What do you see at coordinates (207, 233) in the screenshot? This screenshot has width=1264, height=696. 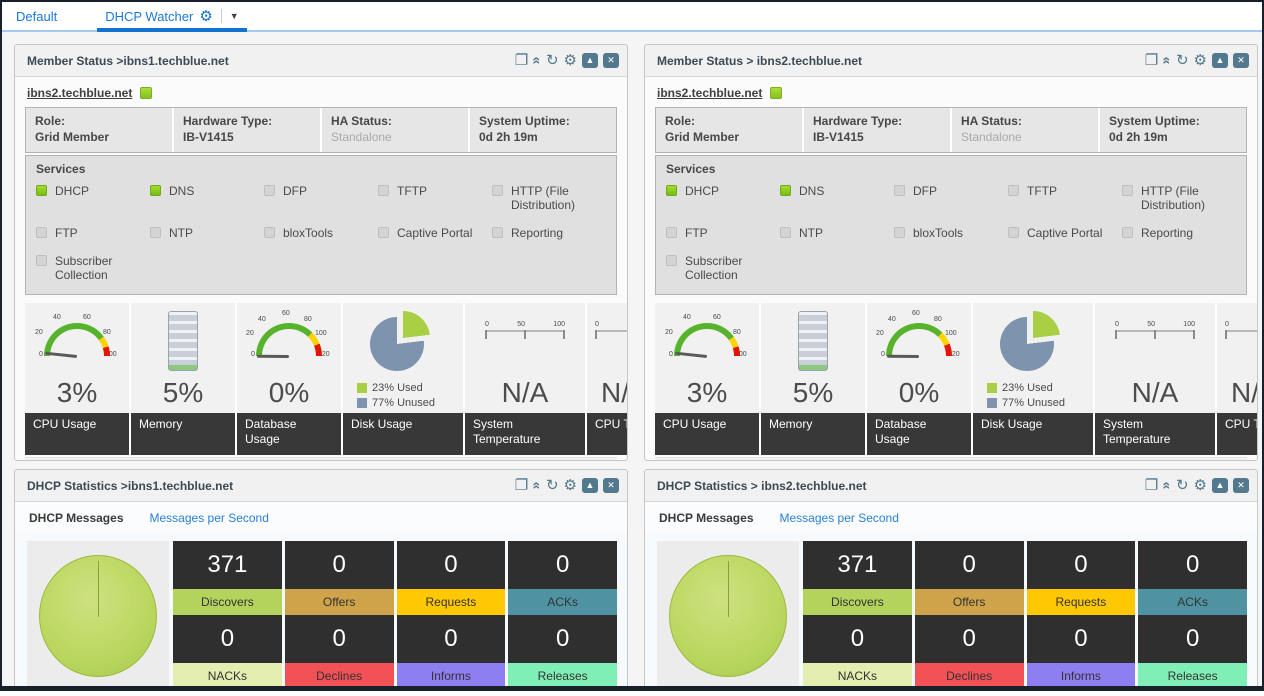 I see `service-item: NTP` at bounding box center [207, 233].